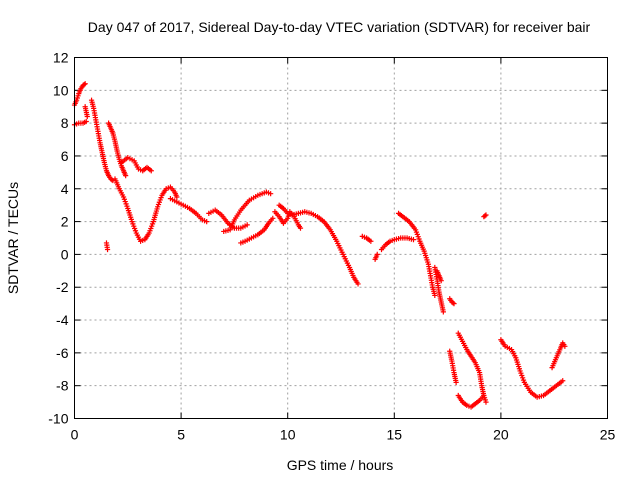 Image resolution: width=640 pixels, height=480 pixels. Describe the element at coordinates (65, 123) in the screenshot. I see `y-tick-label: 8` at that location.